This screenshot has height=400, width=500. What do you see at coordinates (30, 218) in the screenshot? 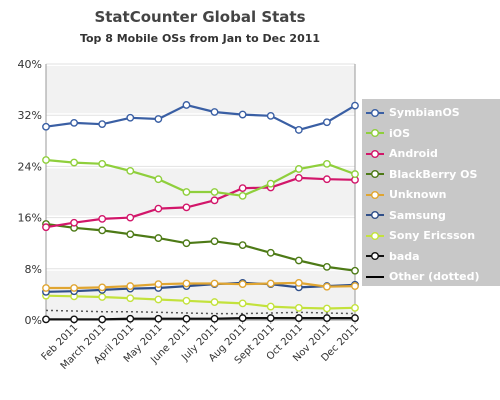
I see `y-tick-label: 16%` at bounding box center [30, 218].